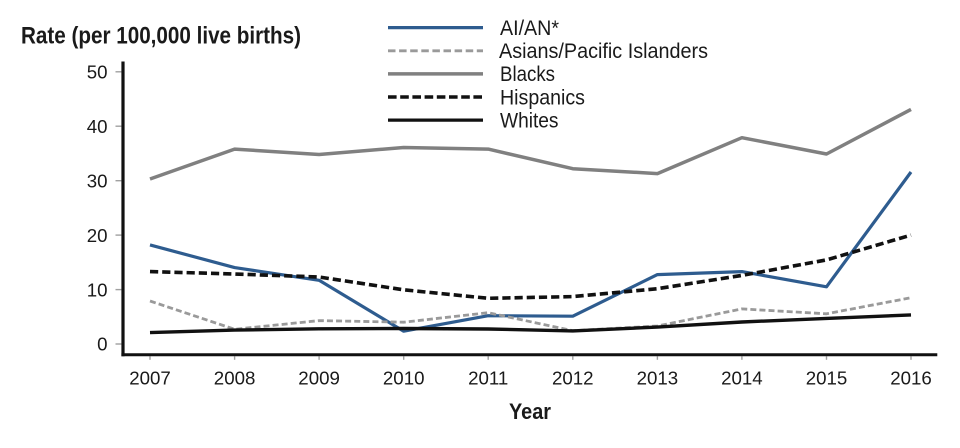  Describe the element at coordinates (97, 289) in the screenshot. I see `svg-text: 10` at that location.